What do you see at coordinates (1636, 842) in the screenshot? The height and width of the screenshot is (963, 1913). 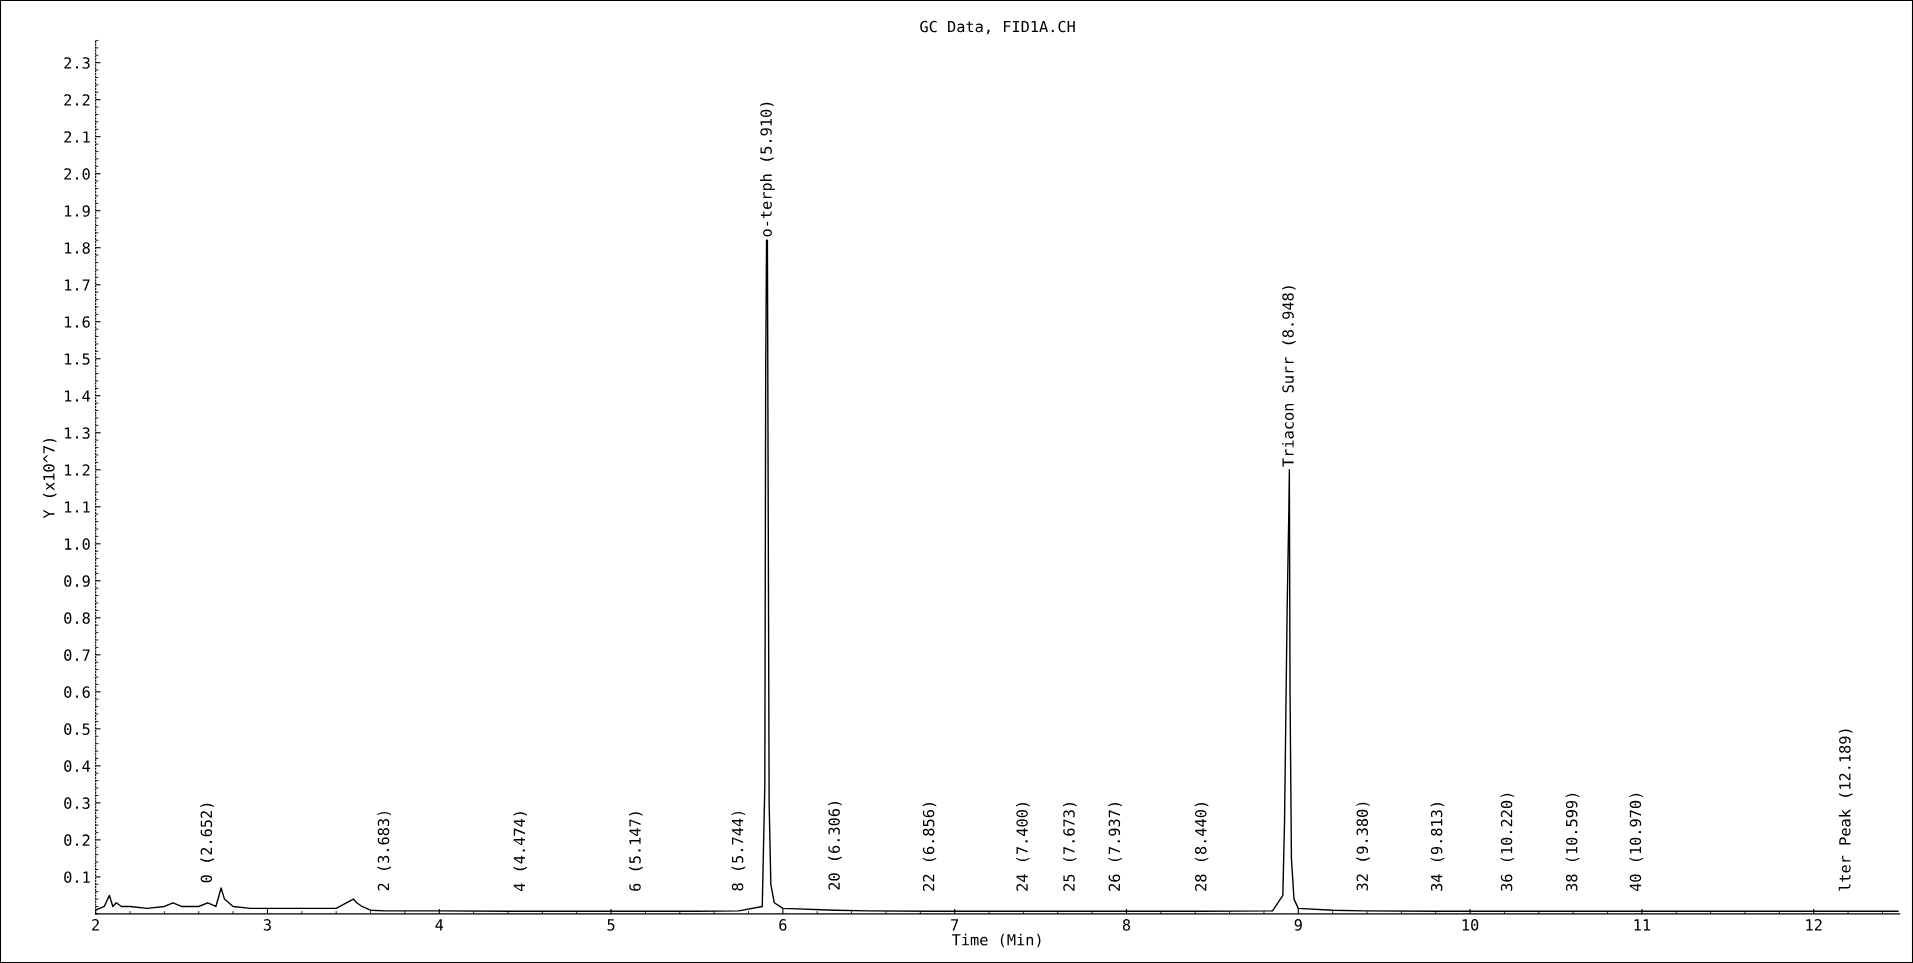 I see `annotation: 40 (10.970)` at bounding box center [1636, 842].